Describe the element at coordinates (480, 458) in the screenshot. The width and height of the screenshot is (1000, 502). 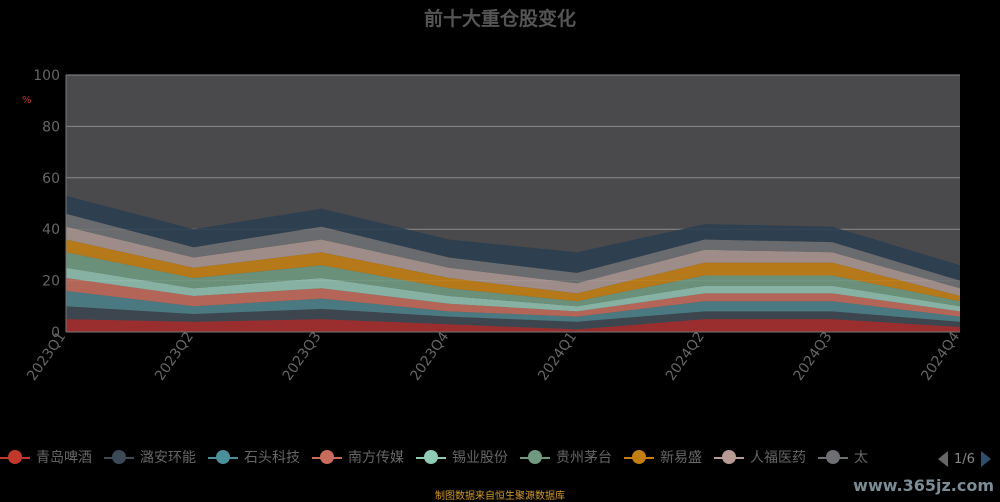
I see `legend-label: 锡业股份` at that location.